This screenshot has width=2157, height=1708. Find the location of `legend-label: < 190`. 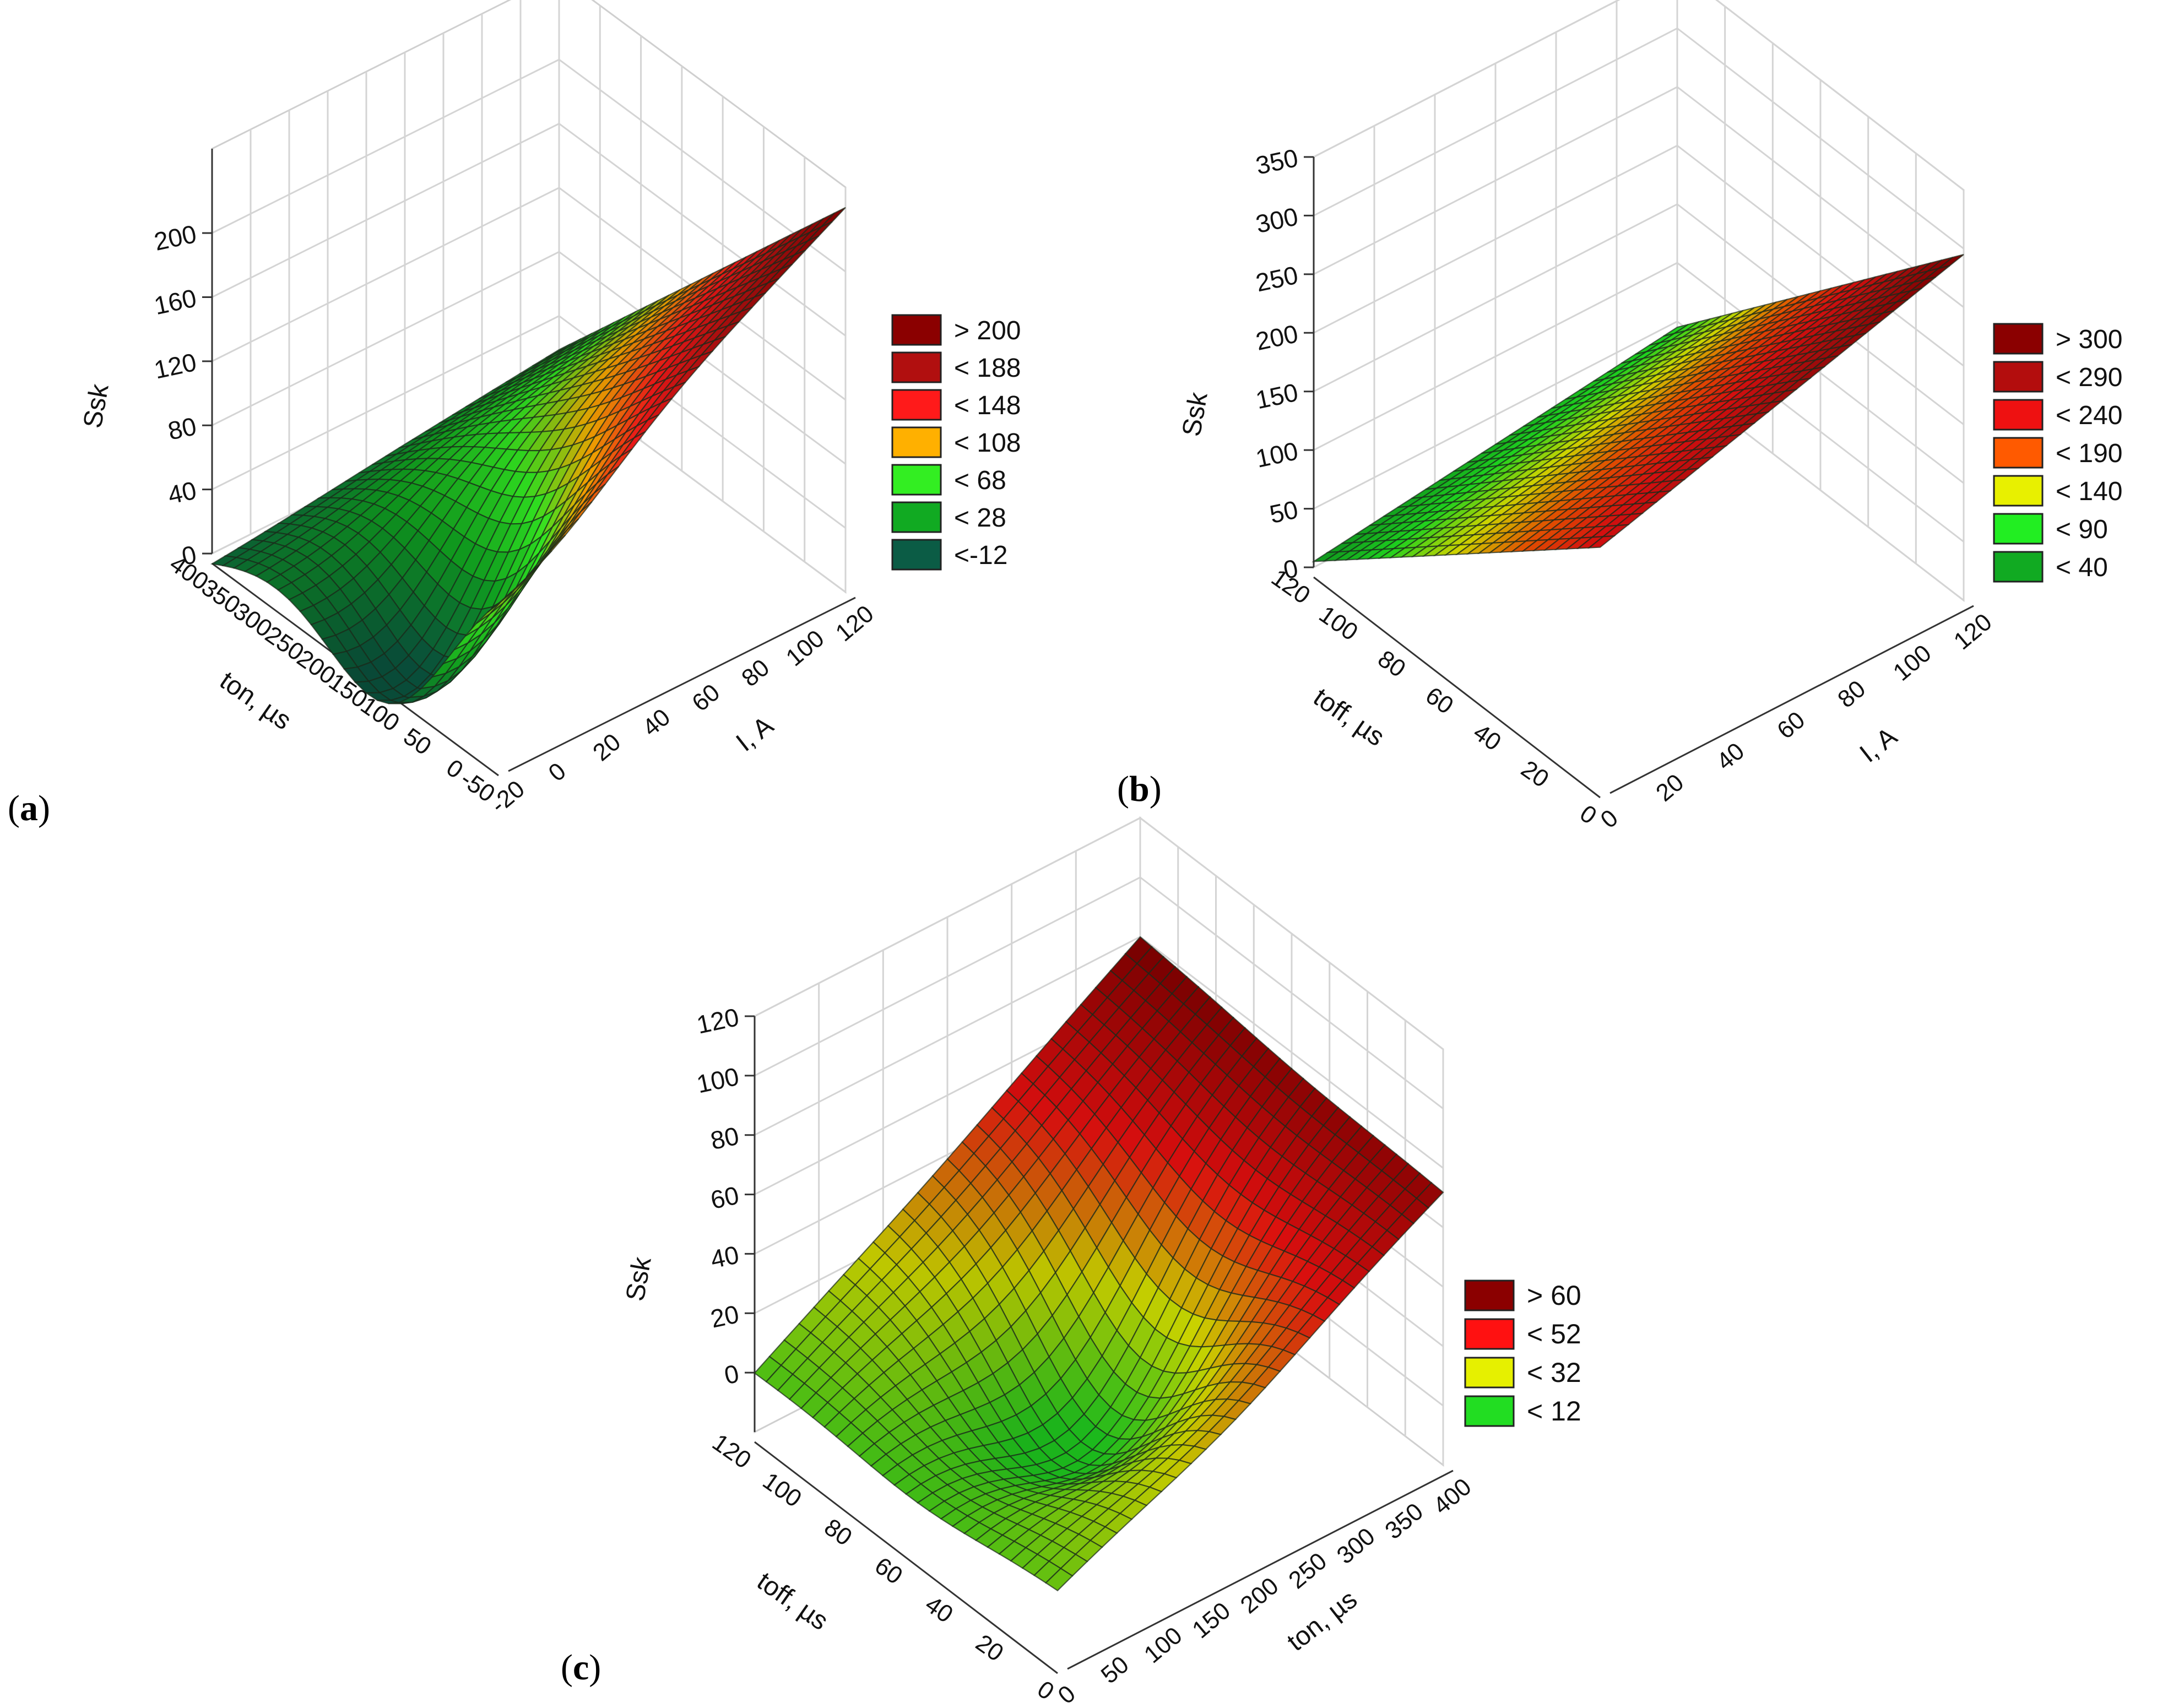

legend-label: < 190 is located at coordinates (2089, 454).